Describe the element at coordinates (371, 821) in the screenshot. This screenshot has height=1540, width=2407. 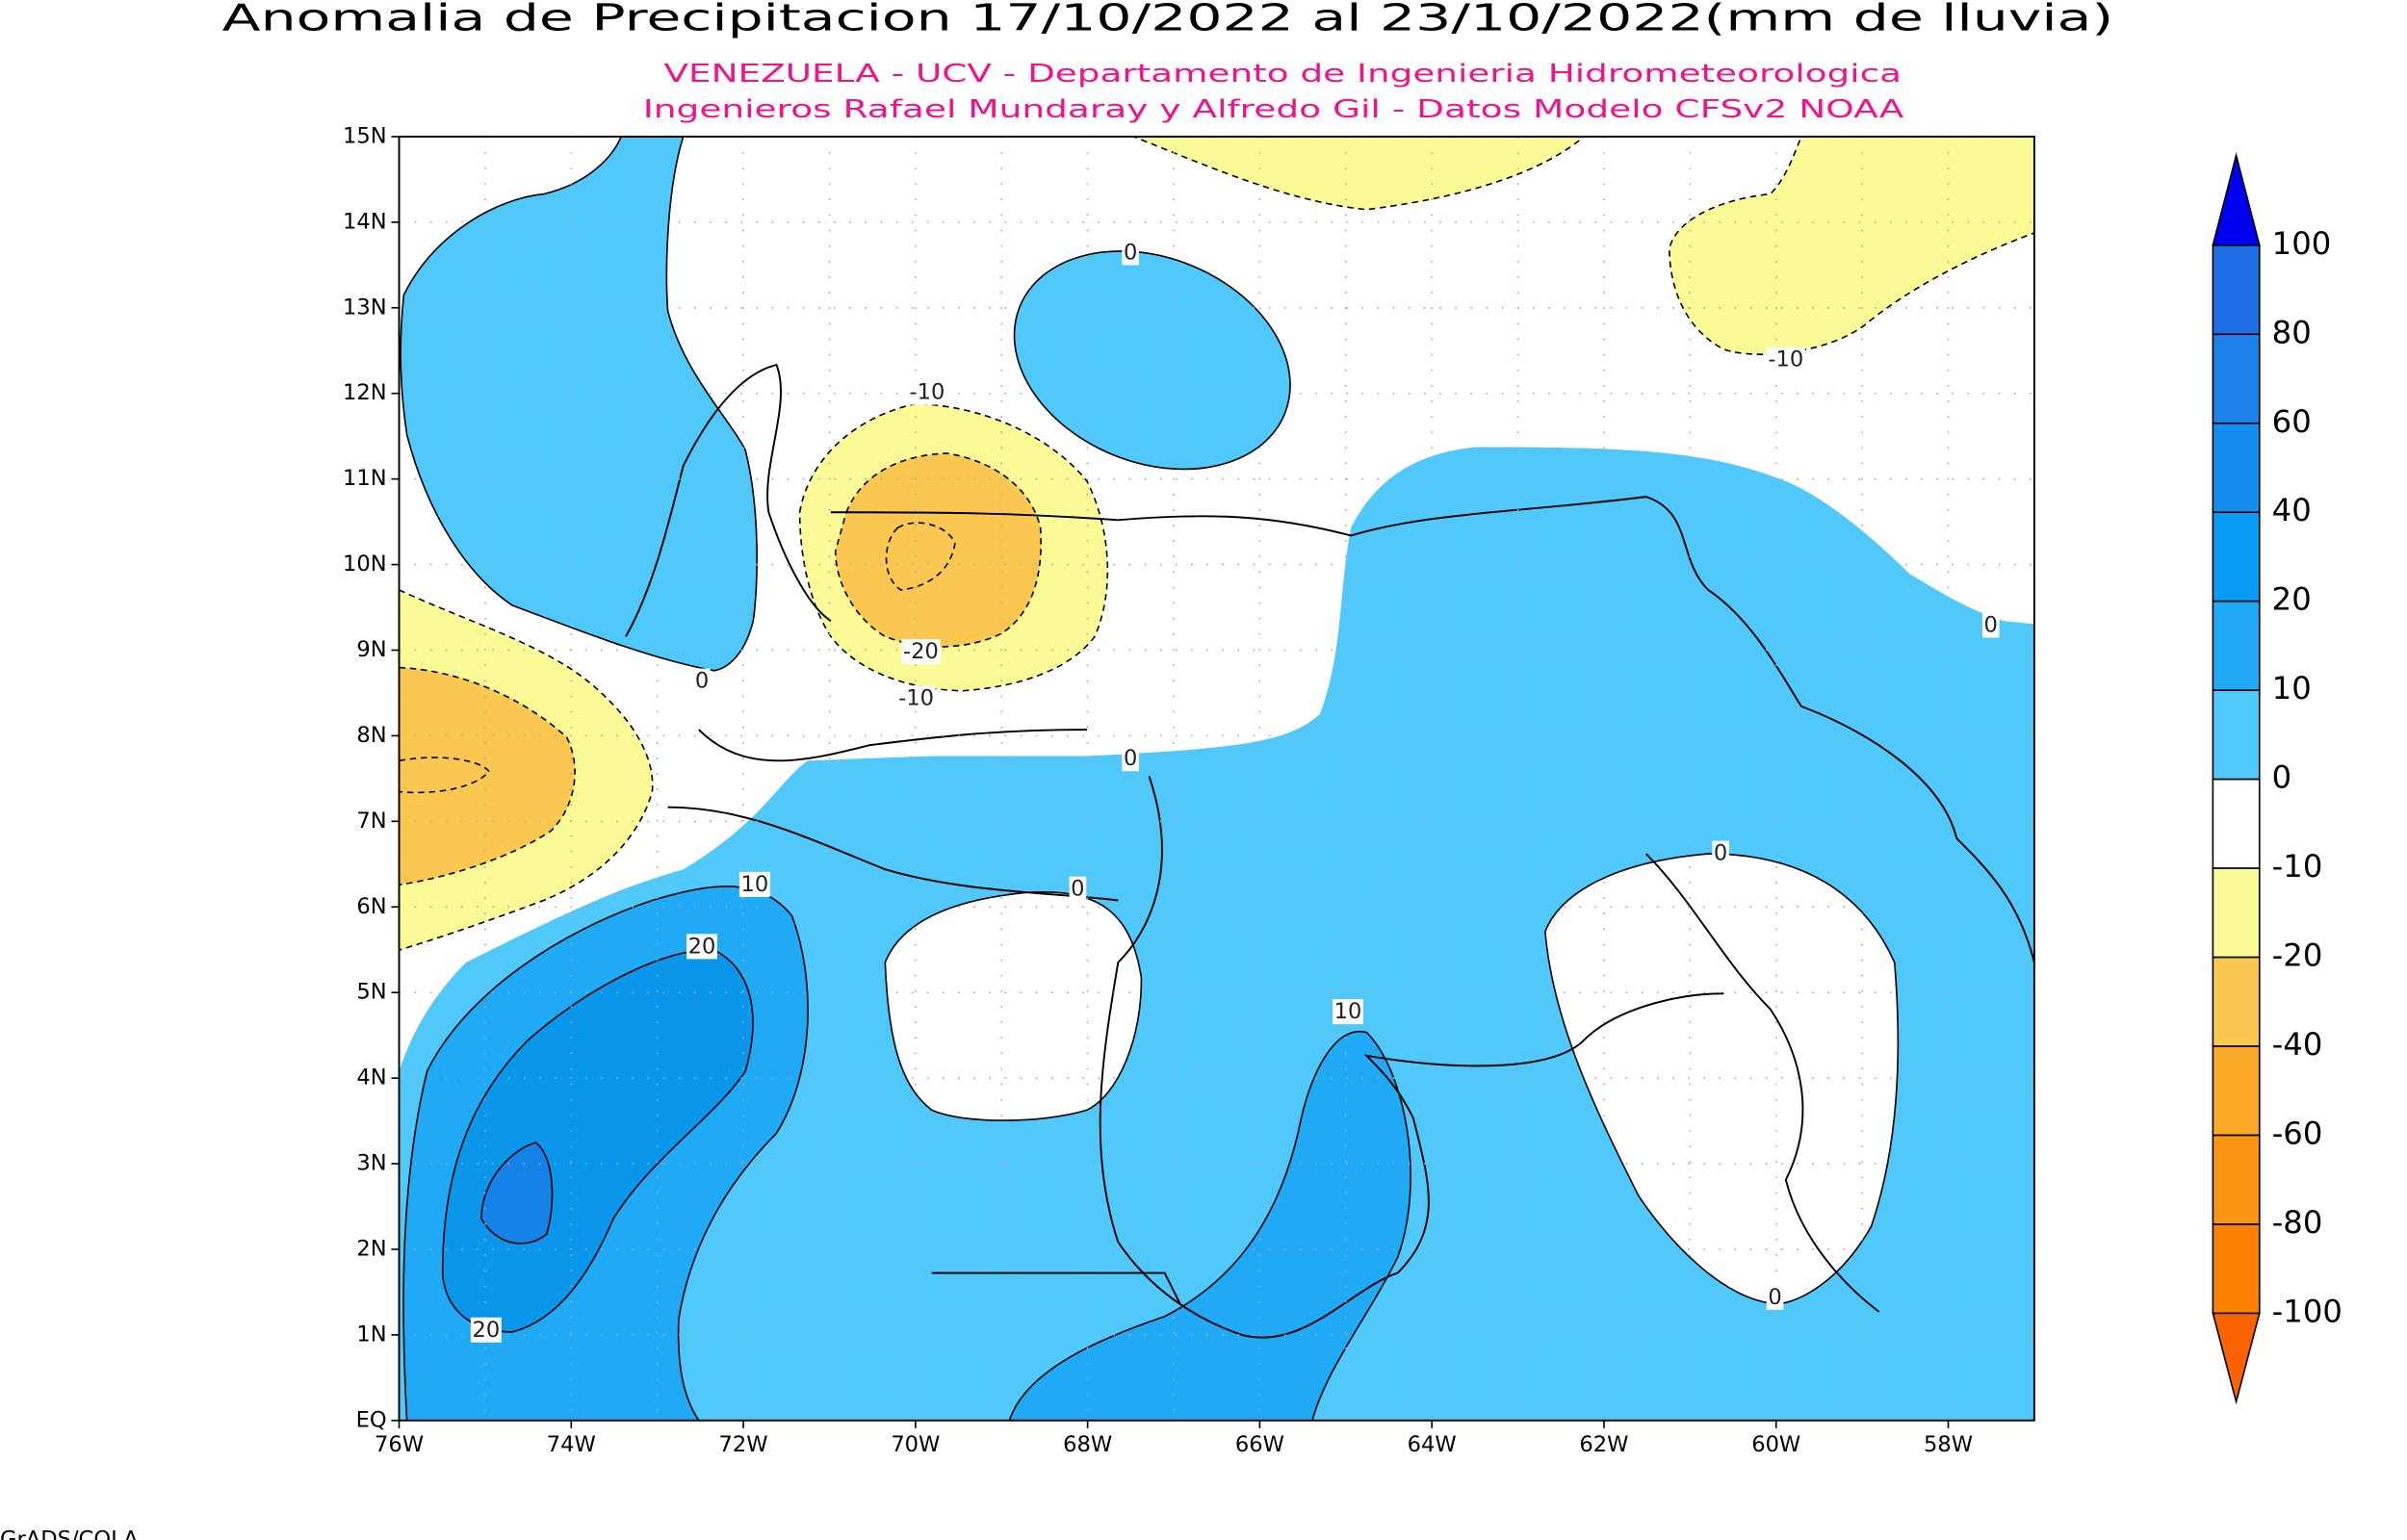
I see `lat-label: 7N` at that location.